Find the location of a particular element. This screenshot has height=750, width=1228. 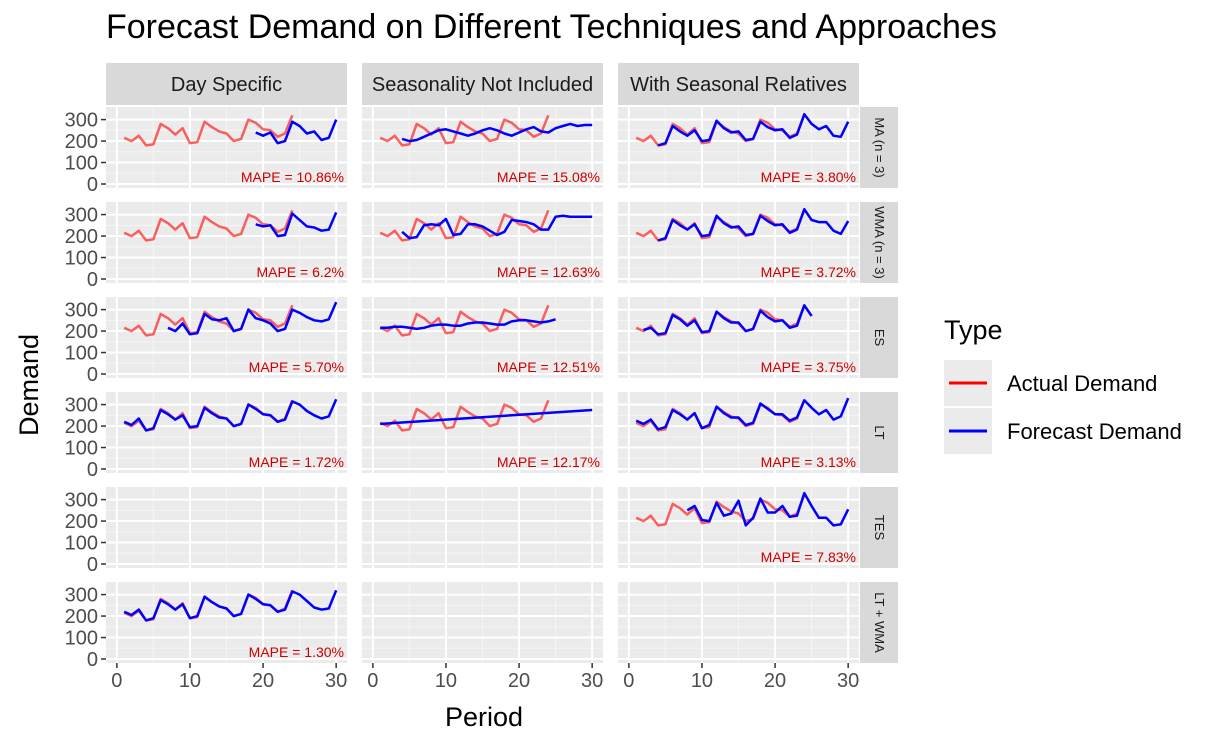

facet-row-label: MA (n = 3) is located at coordinates (879, 147).